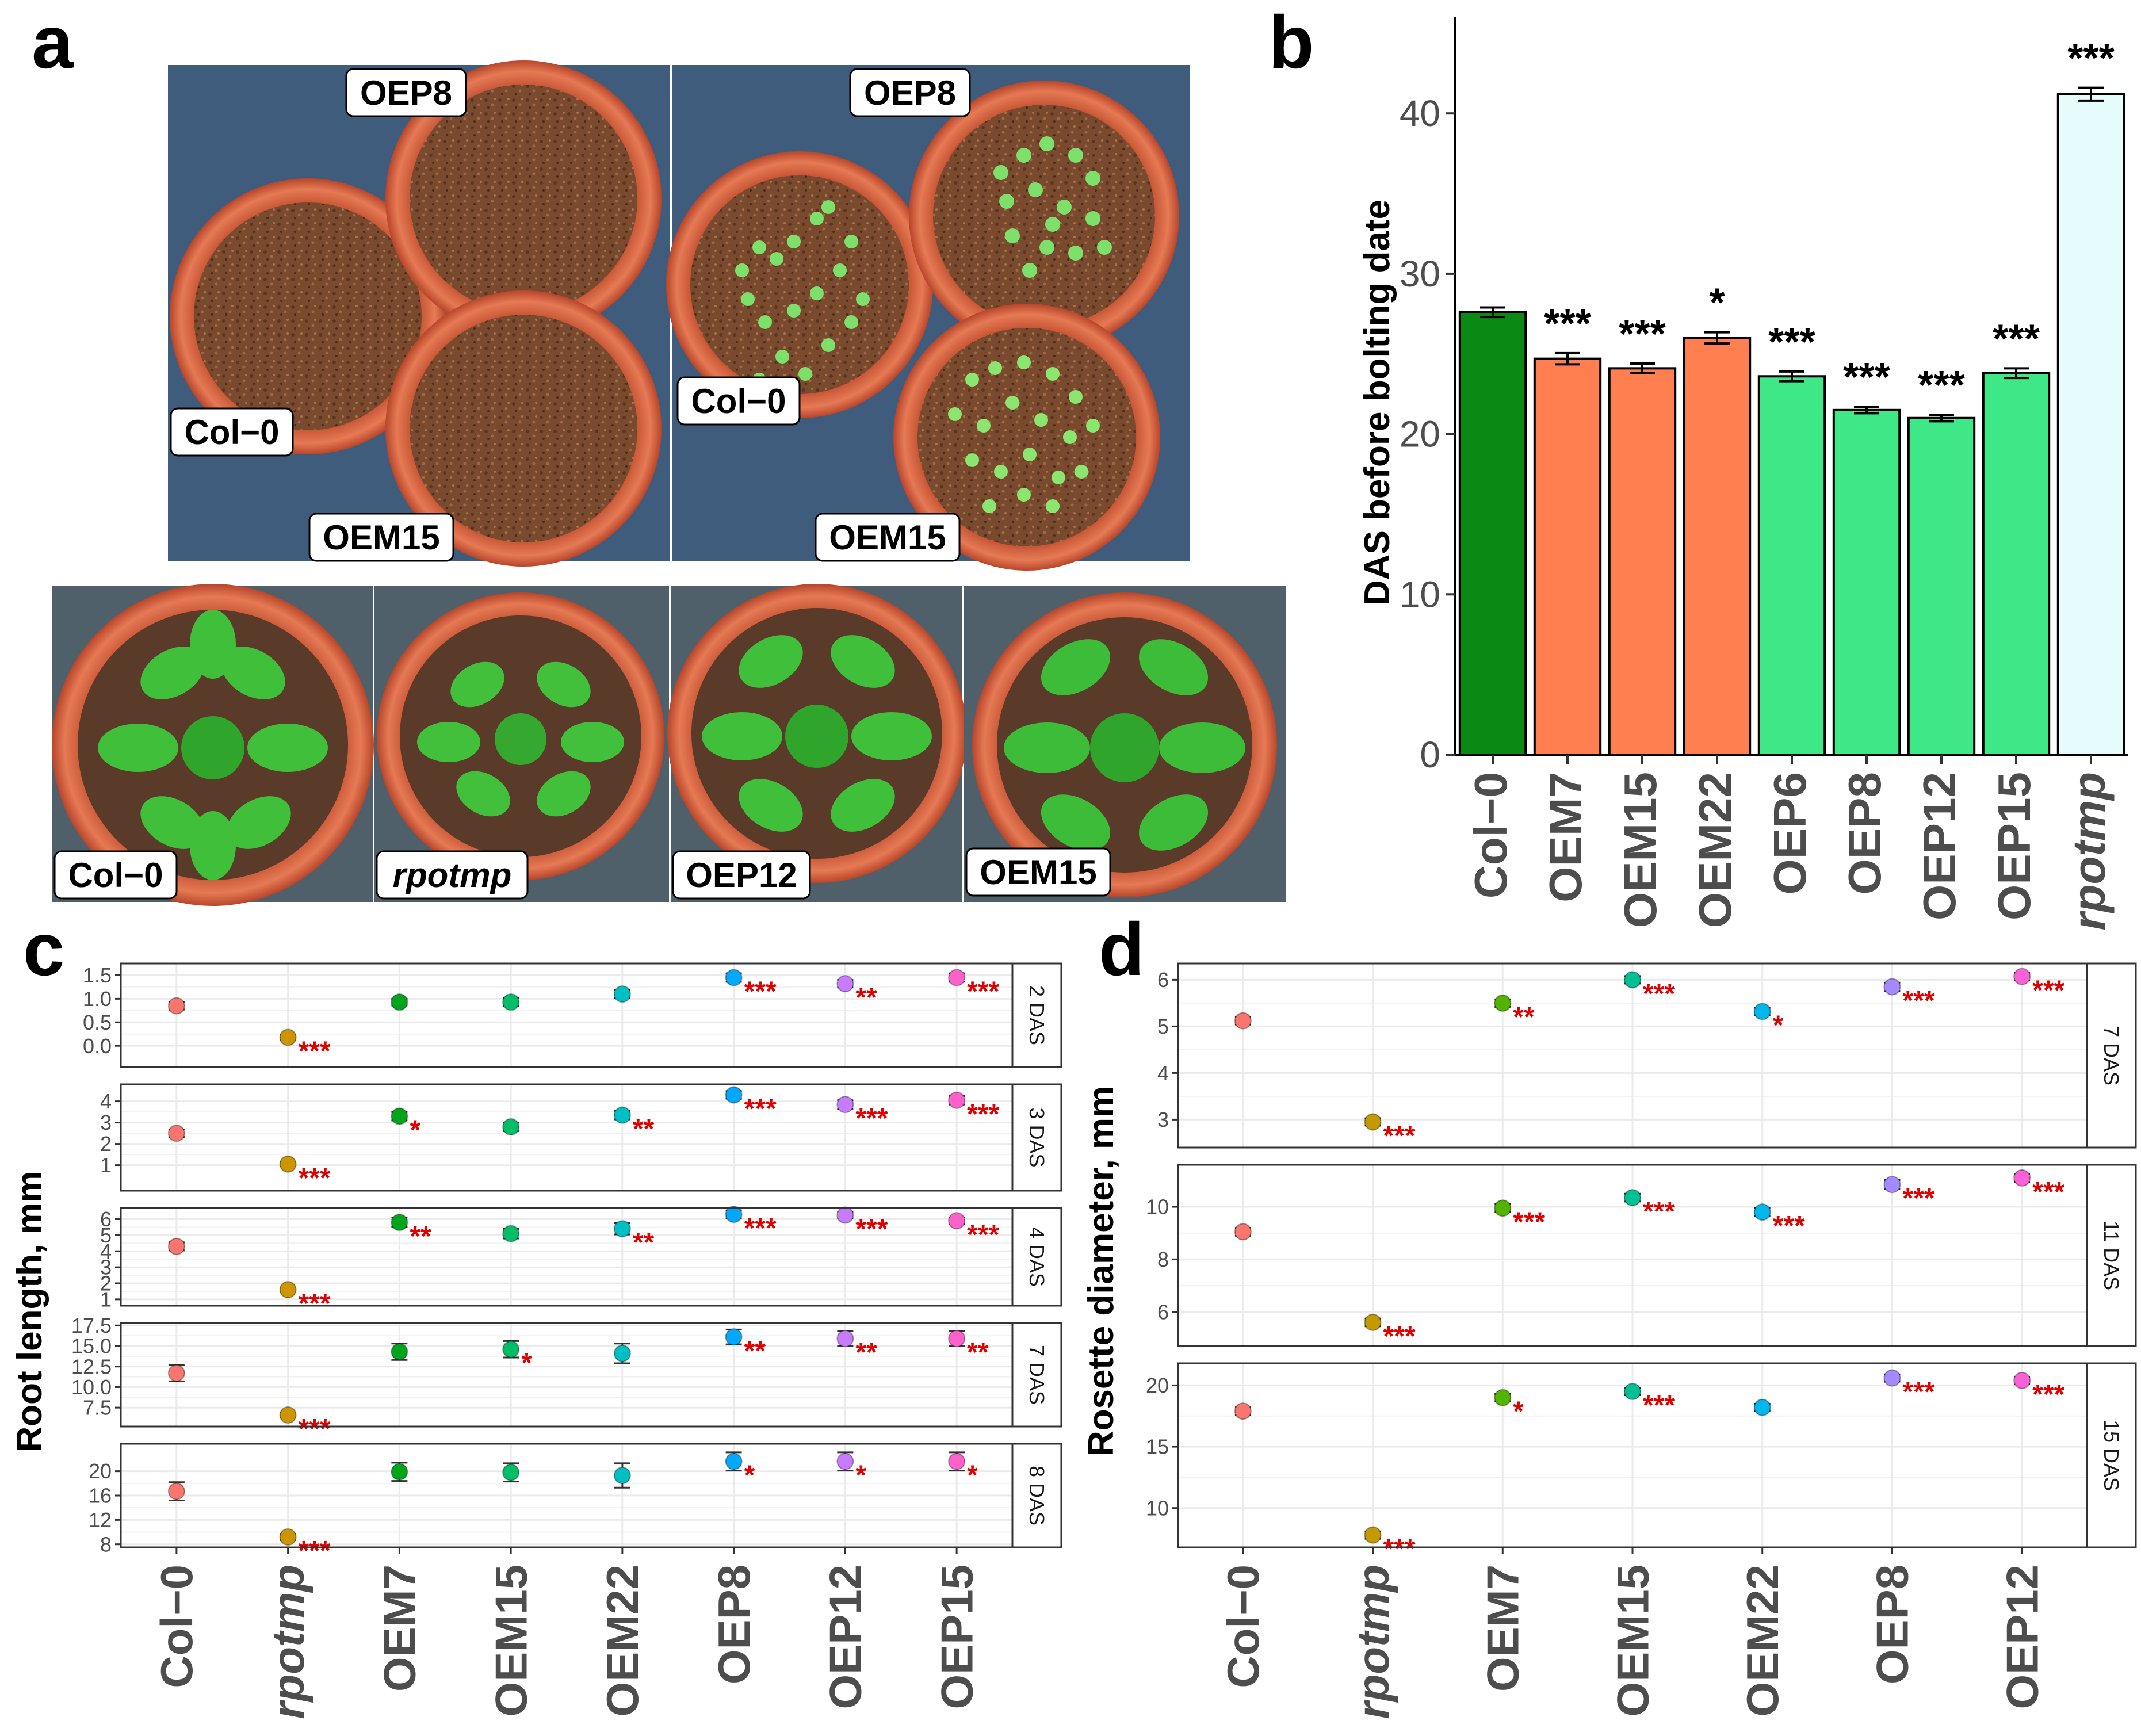 The image size is (2141, 1736). I want to click on panel-label-d: d, so click(1122, 949).